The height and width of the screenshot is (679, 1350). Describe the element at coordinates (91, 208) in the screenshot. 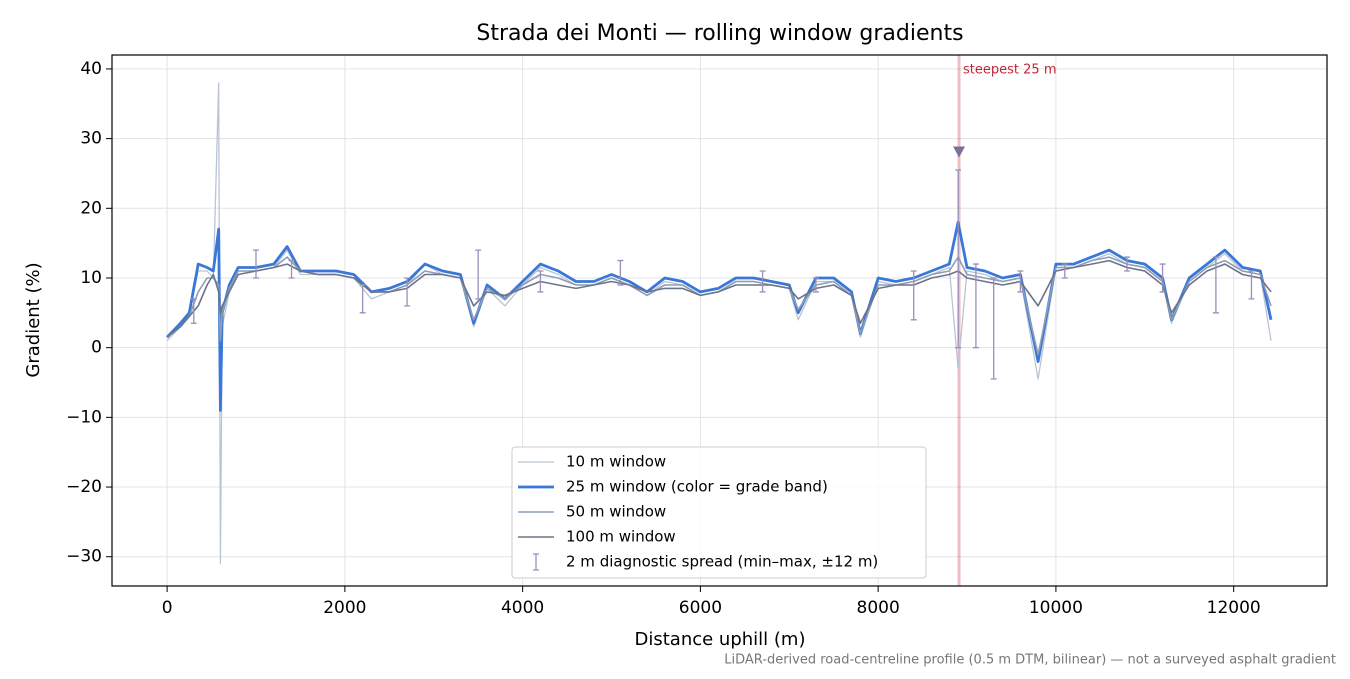

I see `y-tick-label: 20` at that location.